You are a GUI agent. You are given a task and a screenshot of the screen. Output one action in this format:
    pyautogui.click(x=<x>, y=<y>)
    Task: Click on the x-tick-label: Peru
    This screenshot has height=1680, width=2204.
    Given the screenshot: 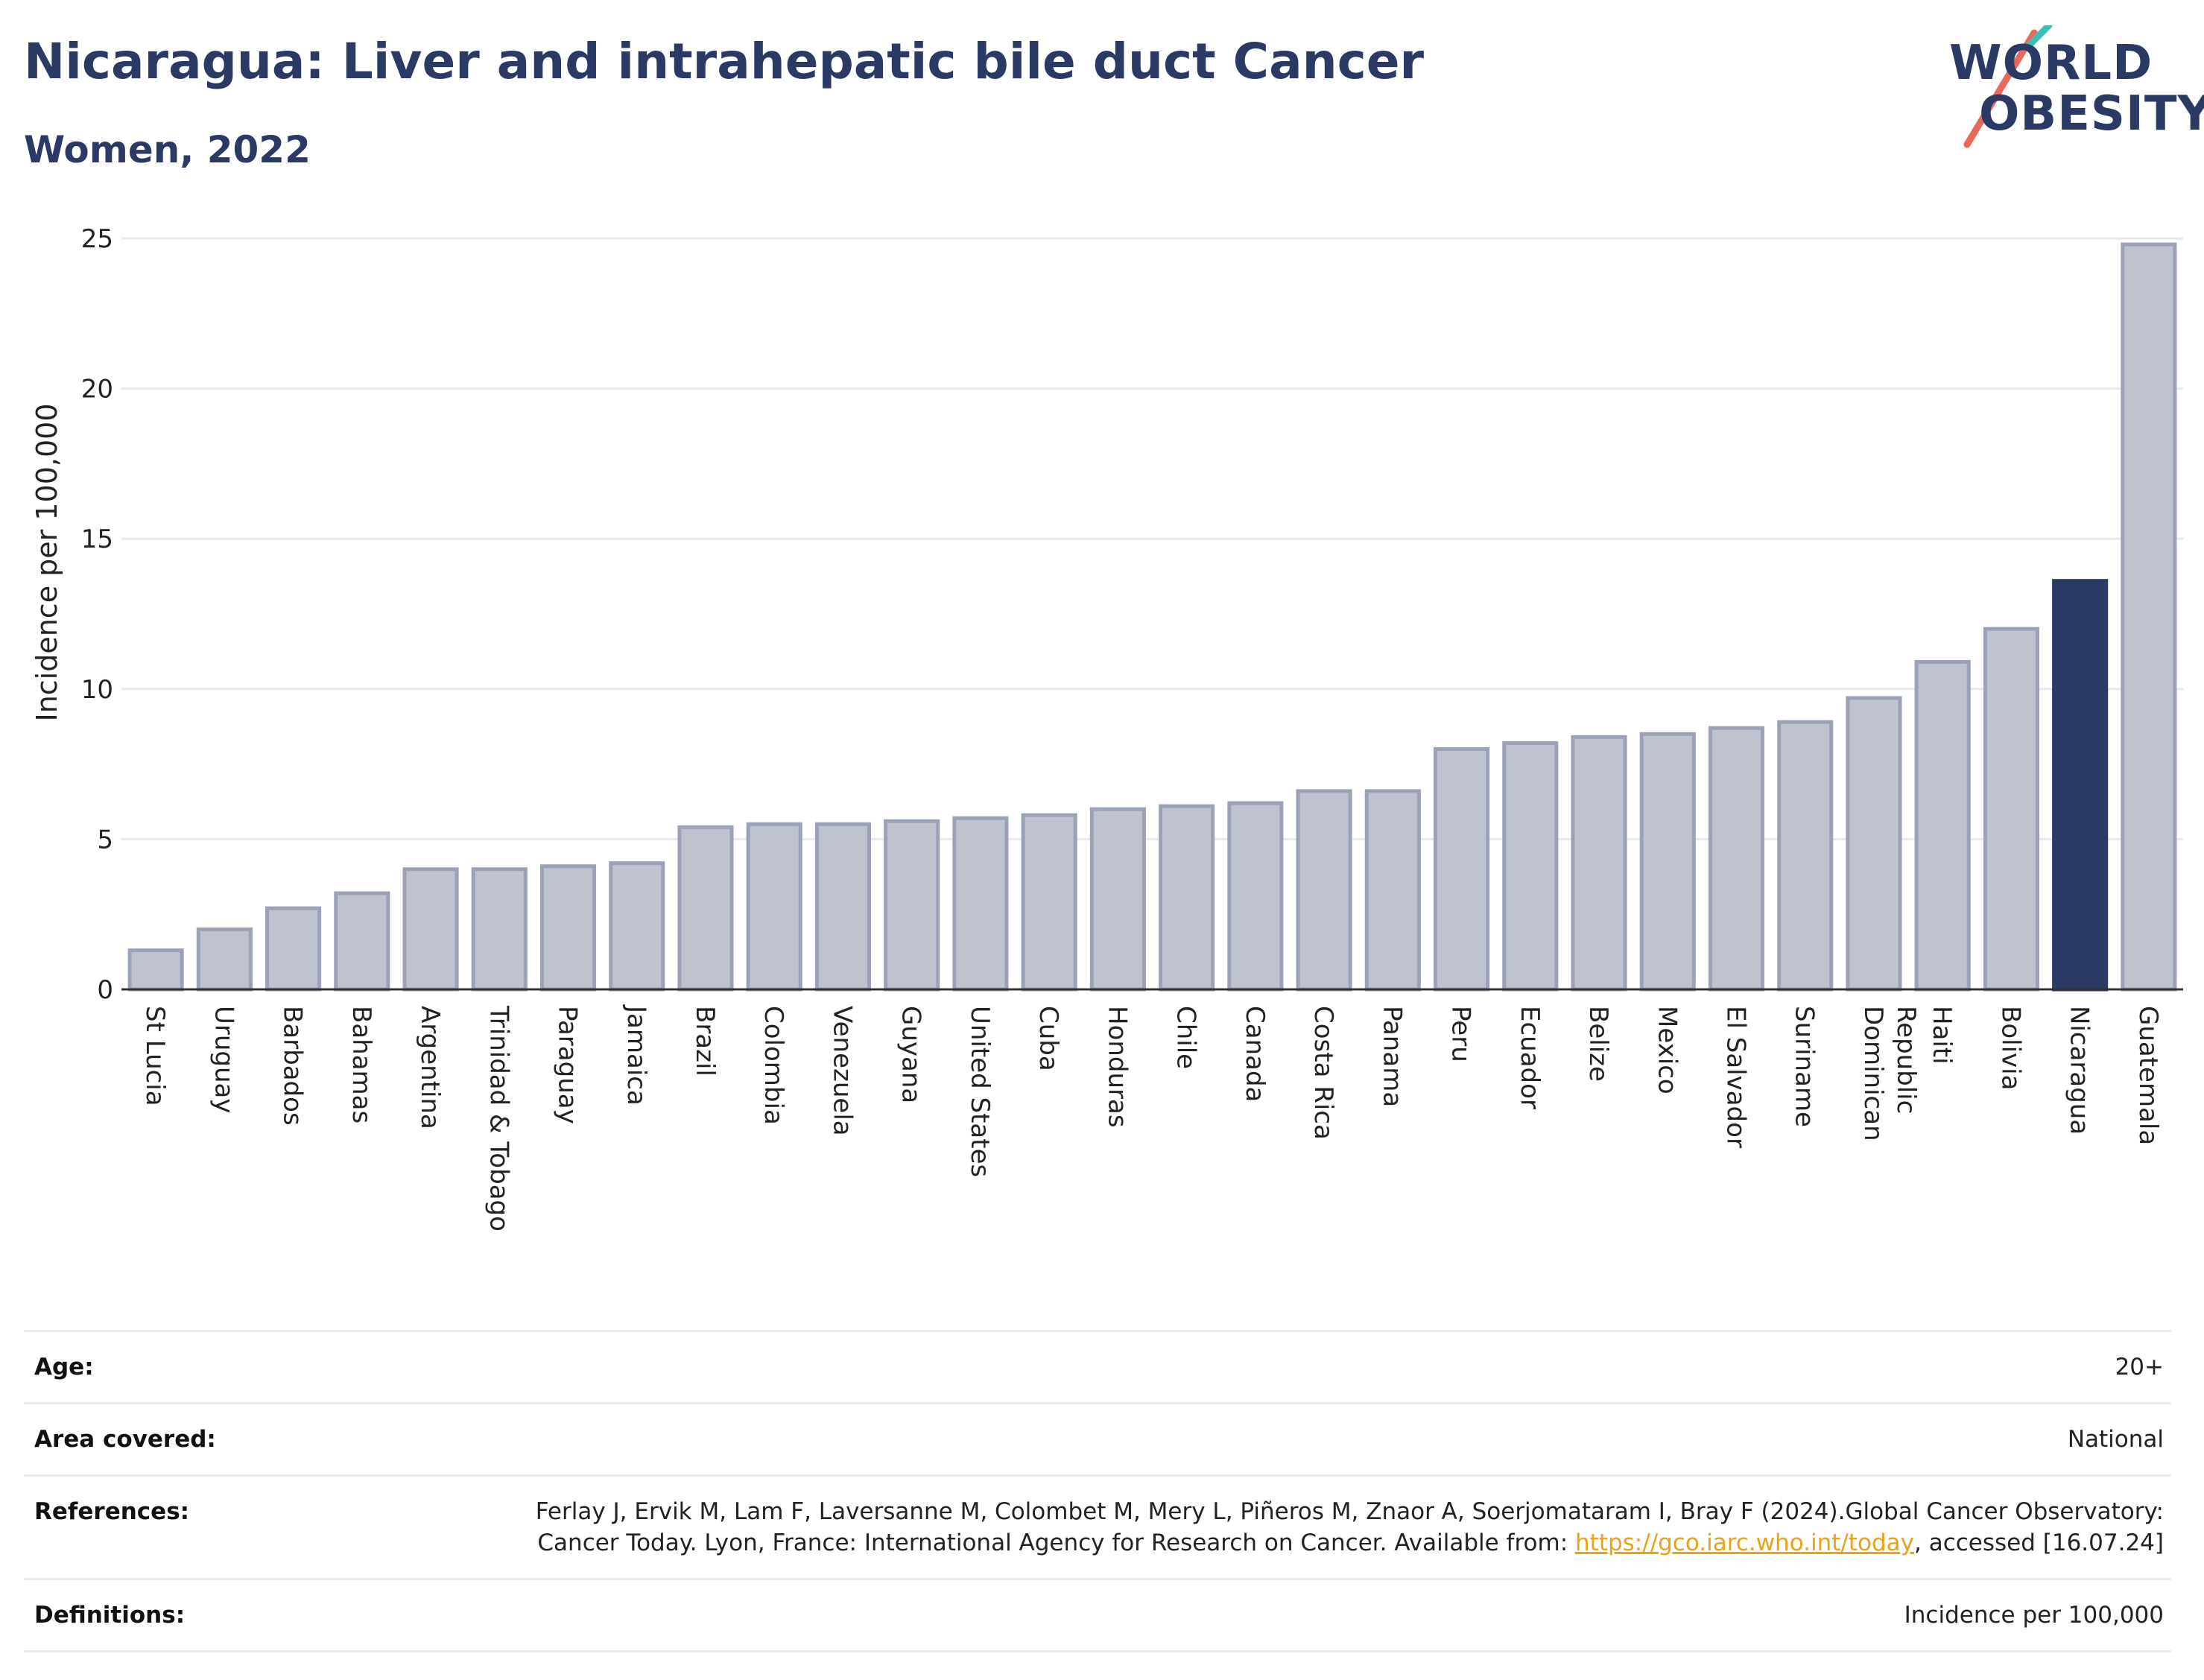 What is the action you would take?
    pyautogui.click(x=1461, y=1034)
    